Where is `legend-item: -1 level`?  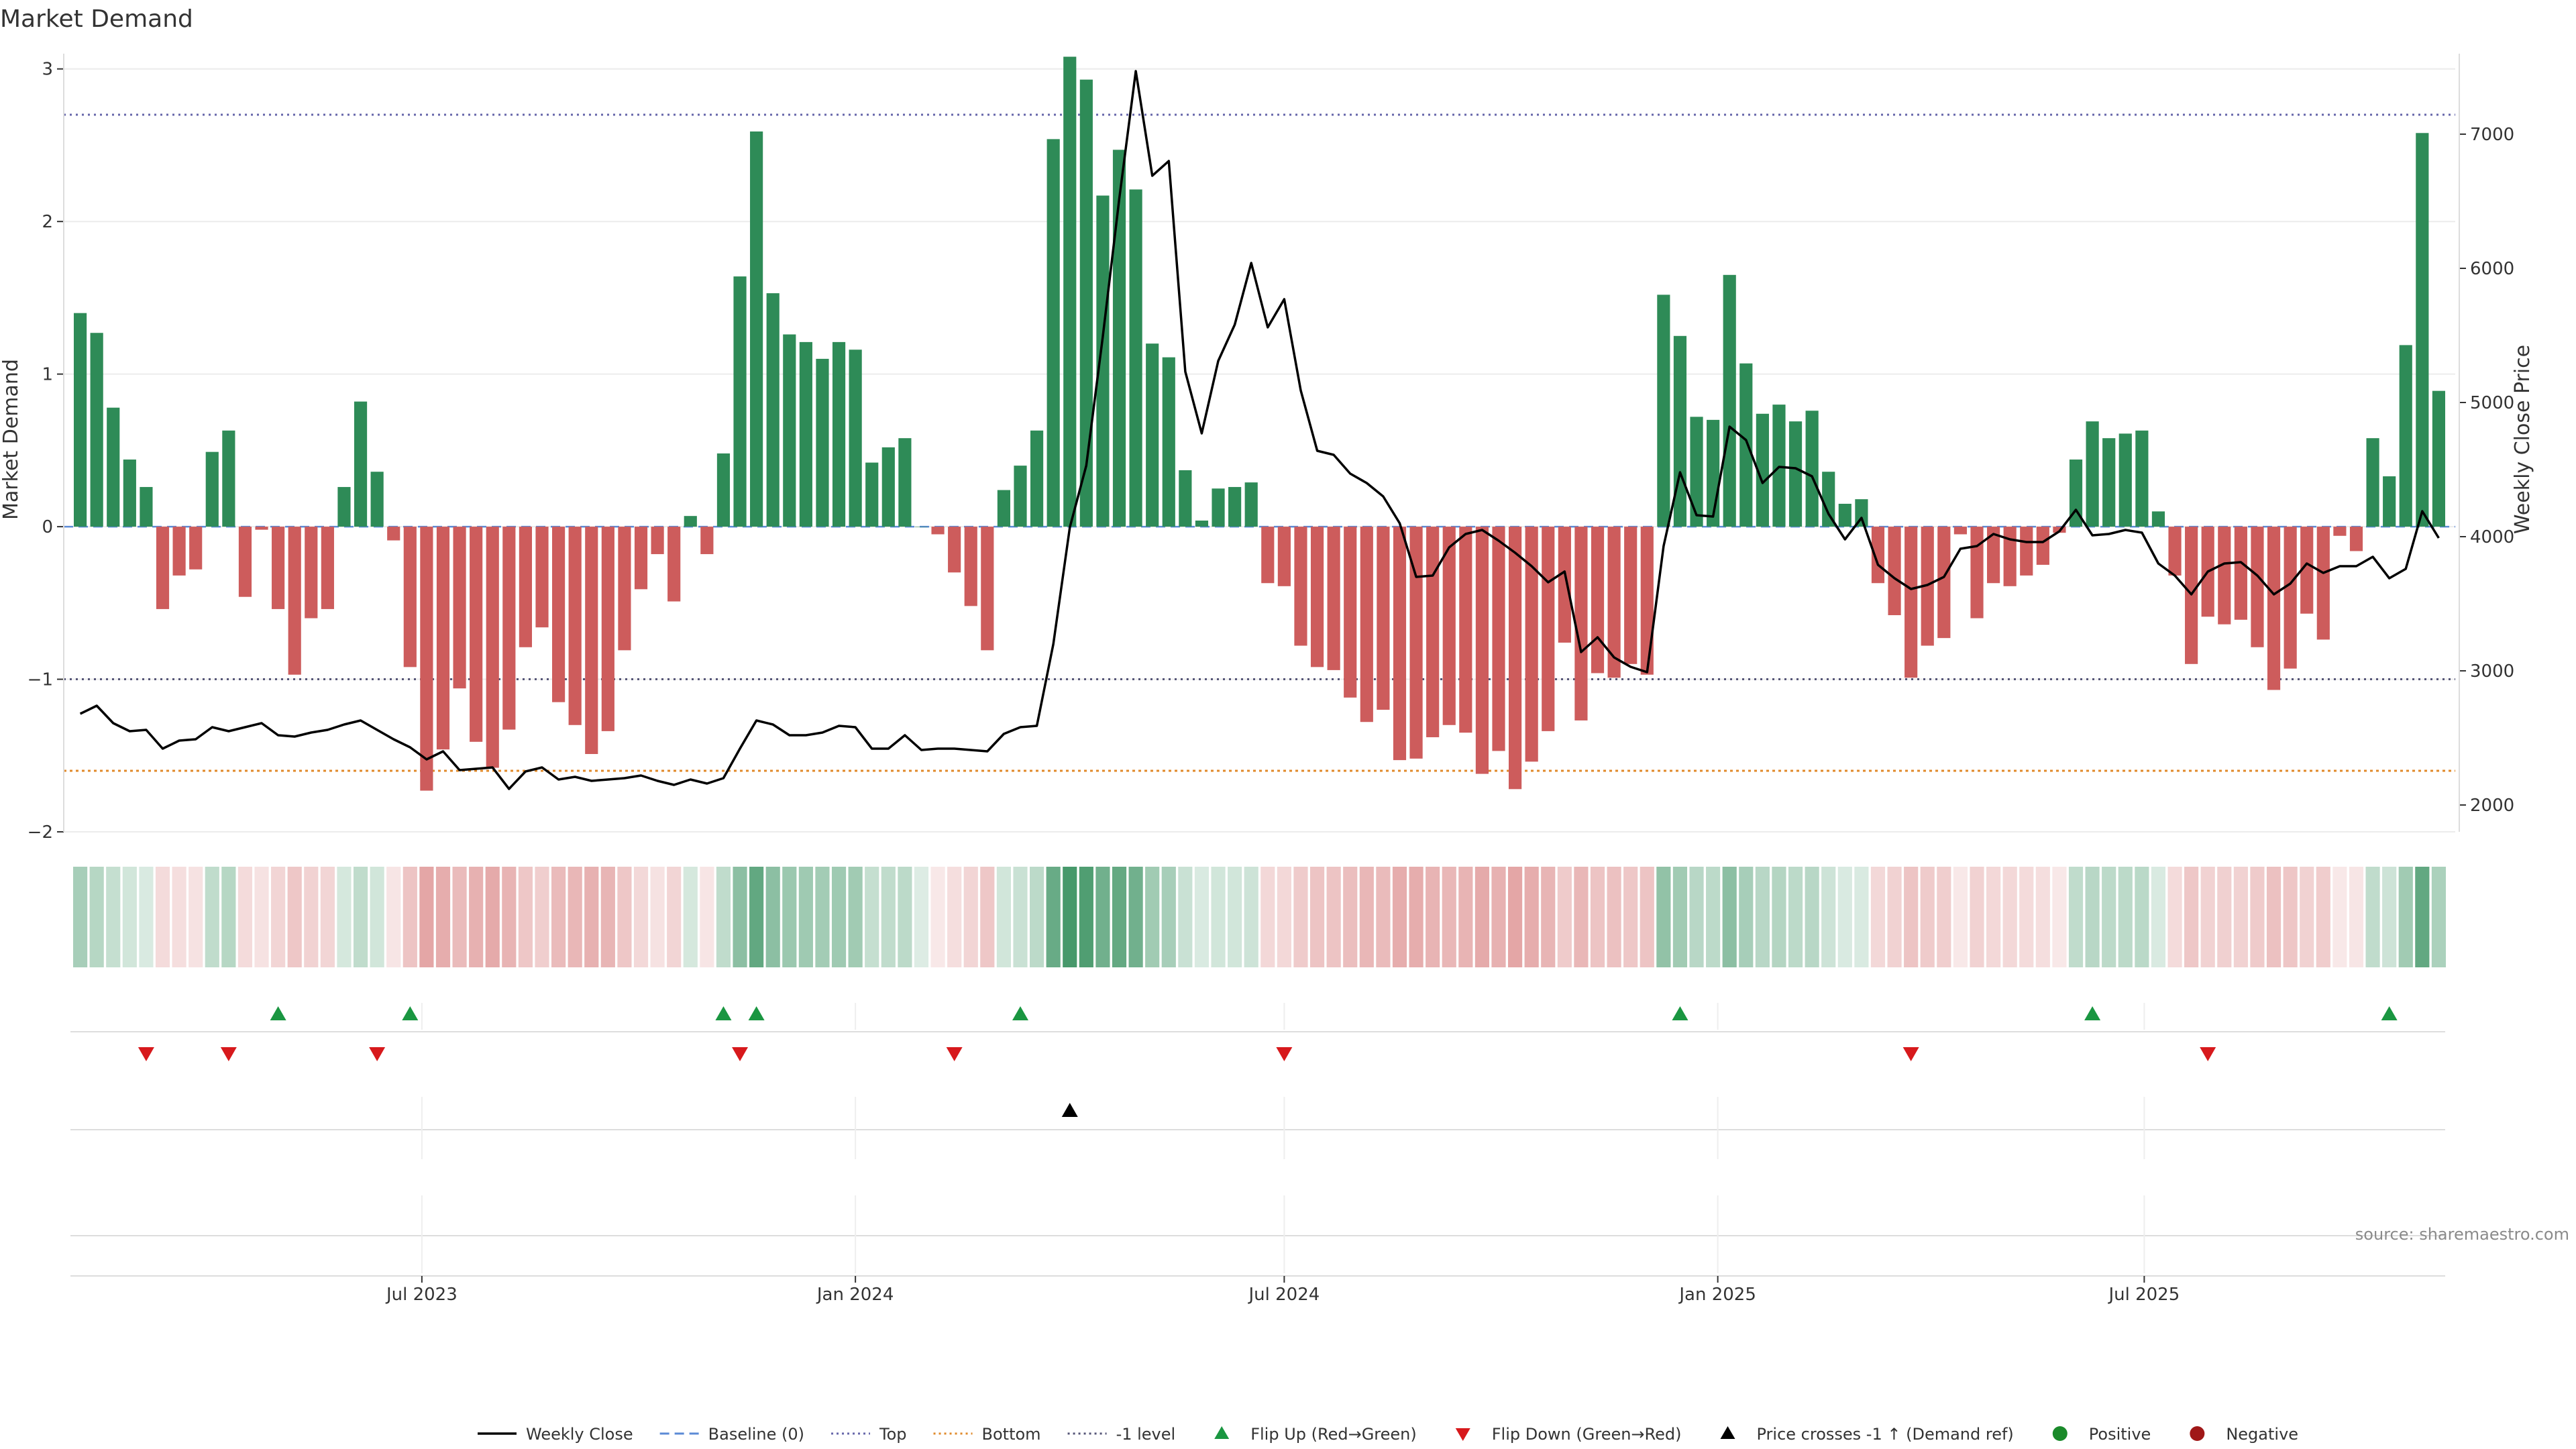
legend-item: -1 level is located at coordinates (1121, 1434).